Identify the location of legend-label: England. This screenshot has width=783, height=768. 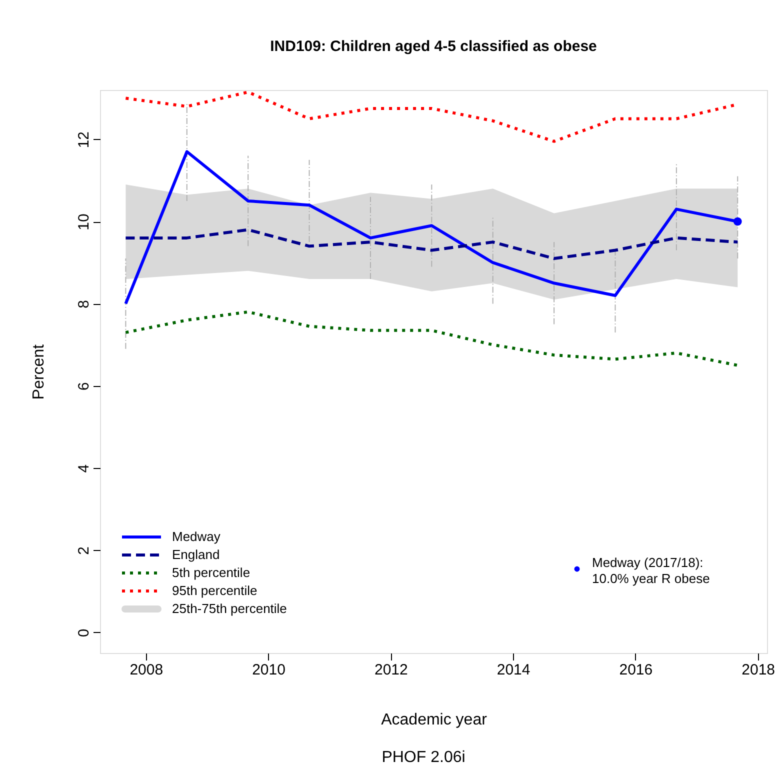
(196, 554).